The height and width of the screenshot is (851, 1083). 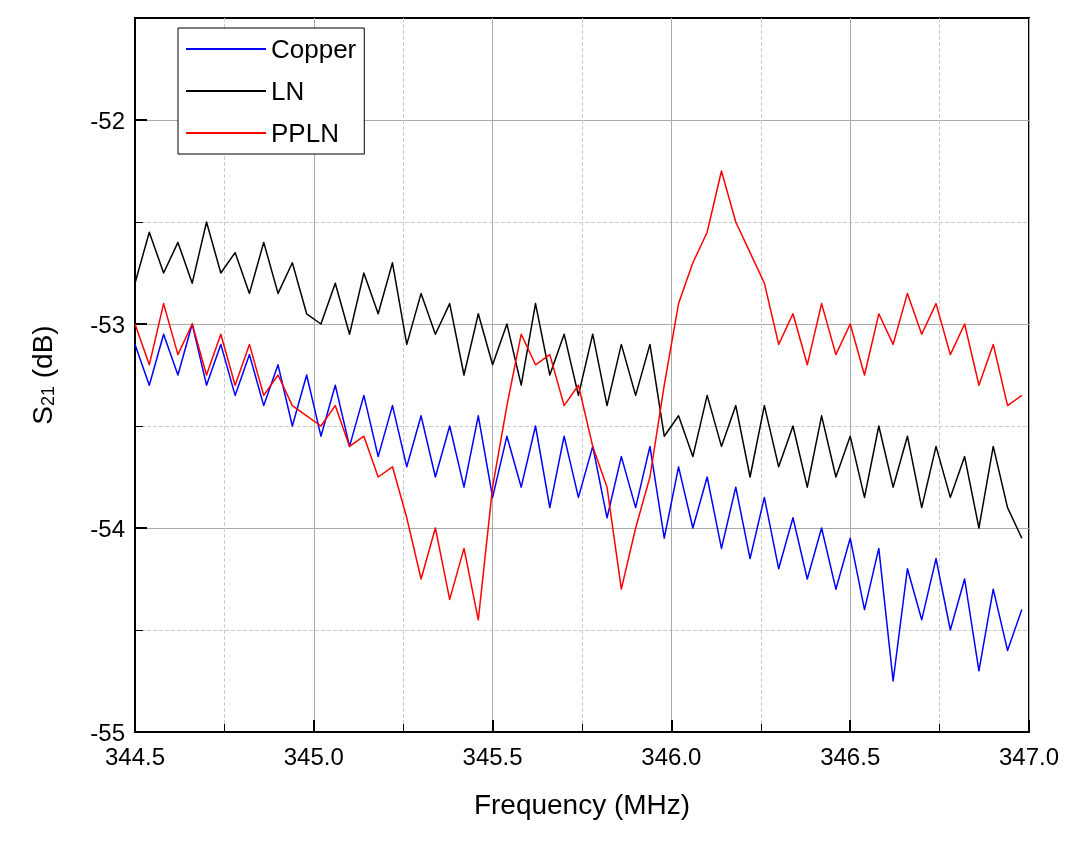 I want to click on legend-label: Copper, so click(x=314, y=49).